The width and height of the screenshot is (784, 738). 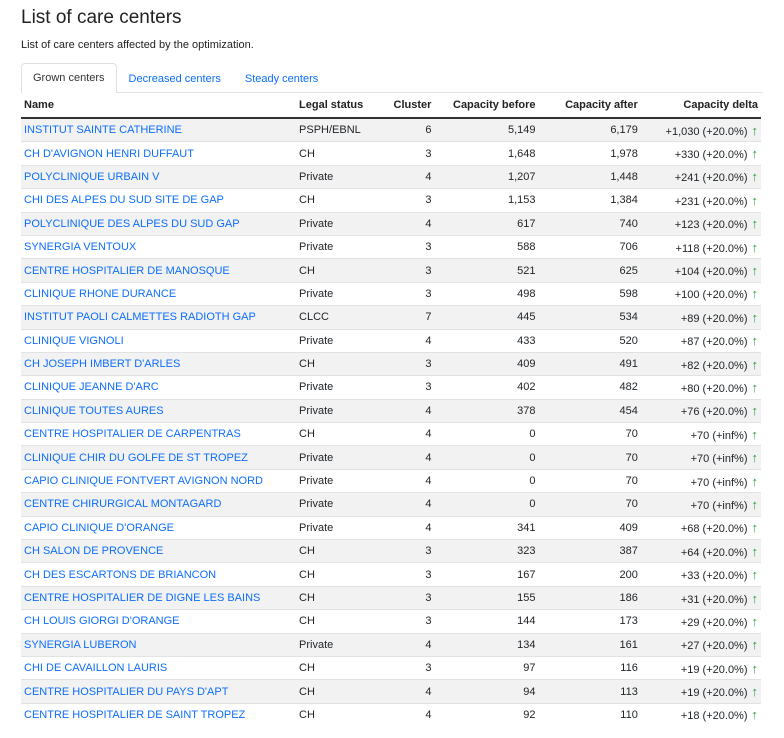 I want to click on cell-capacity-after: 1,384, so click(x=589, y=200).